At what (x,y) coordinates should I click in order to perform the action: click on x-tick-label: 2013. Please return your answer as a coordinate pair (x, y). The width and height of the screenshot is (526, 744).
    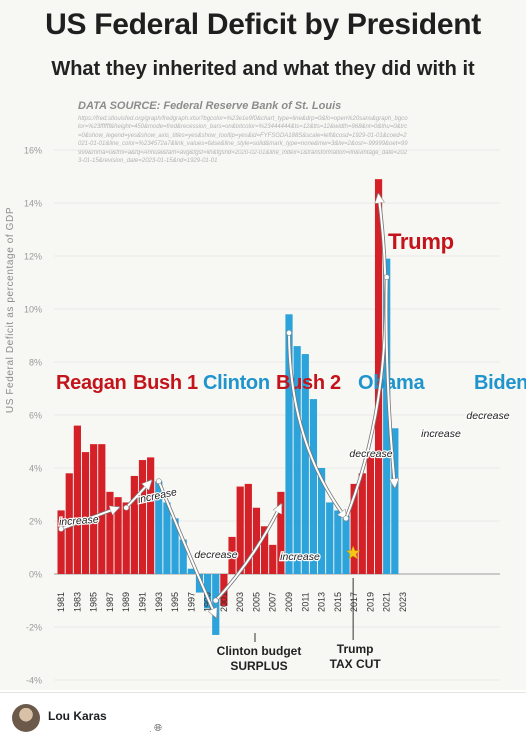
    Looking at the image, I should click on (322, 602).